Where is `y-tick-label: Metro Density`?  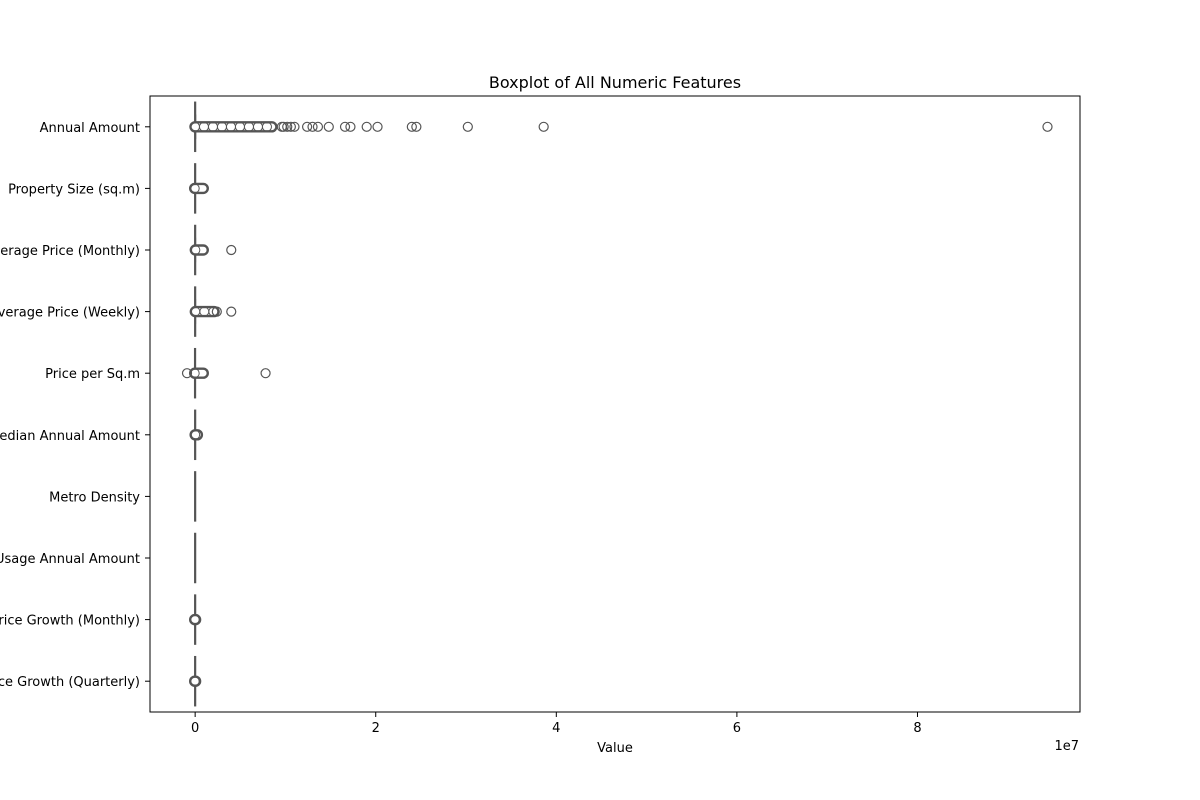
y-tick-label: Metro Density is located at coordinates (94, 497).